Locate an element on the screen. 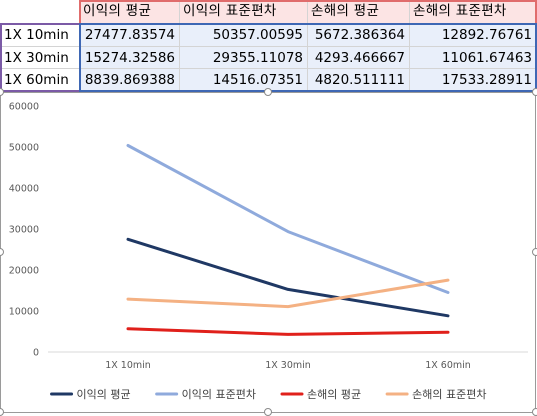  row-label-cell: 1X 30min is located at coordinates (40, 58).